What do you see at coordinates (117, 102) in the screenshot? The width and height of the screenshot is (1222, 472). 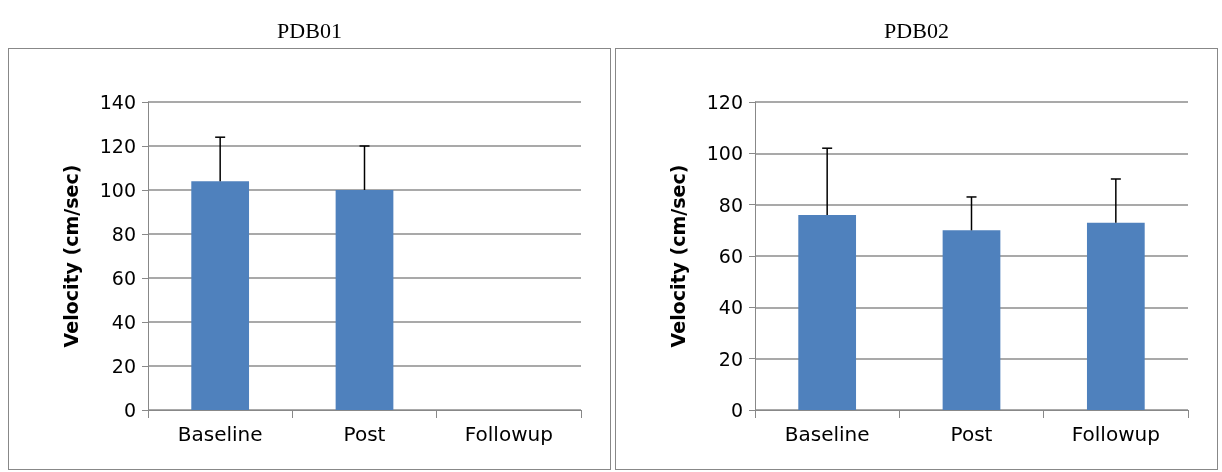 I see `y-tick-label: 140` at bounding box center [117, 102].